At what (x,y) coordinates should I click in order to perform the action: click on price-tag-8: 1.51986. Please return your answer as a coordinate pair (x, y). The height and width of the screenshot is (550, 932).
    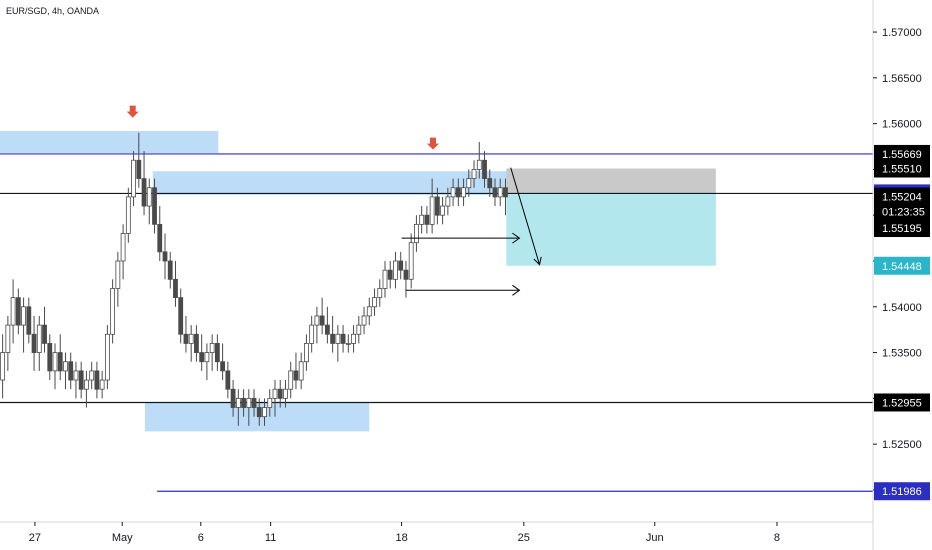
    Looking at the image, I should click on (902, 491).